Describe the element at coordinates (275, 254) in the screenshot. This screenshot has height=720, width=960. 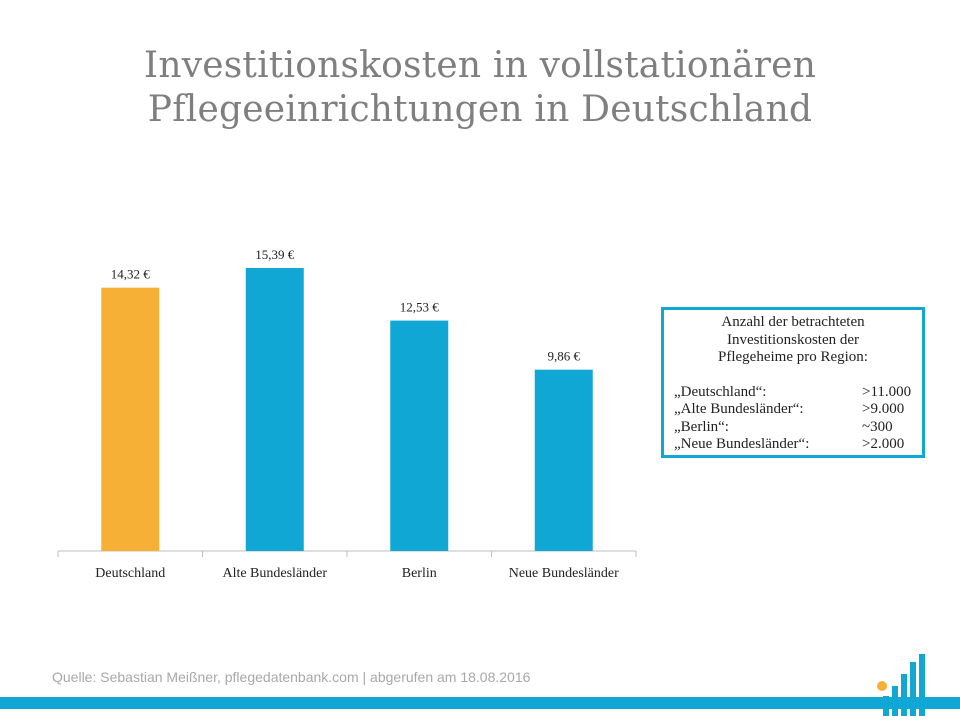
I see `bar-value-label: 15,39 €` at that location.